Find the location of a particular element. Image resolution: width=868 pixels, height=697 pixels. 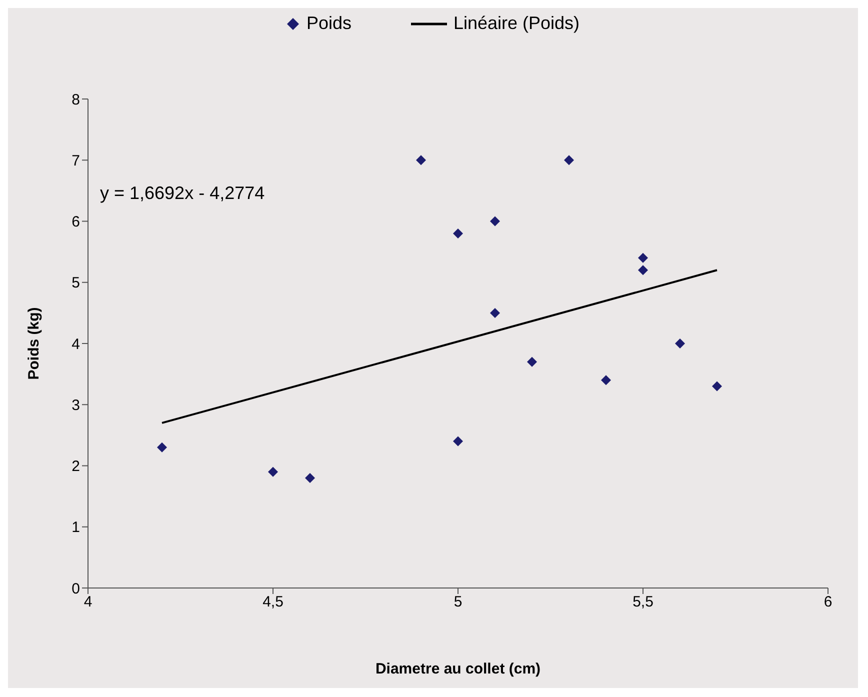

y-tick-label: 0 is located at coordinates (76, 589).